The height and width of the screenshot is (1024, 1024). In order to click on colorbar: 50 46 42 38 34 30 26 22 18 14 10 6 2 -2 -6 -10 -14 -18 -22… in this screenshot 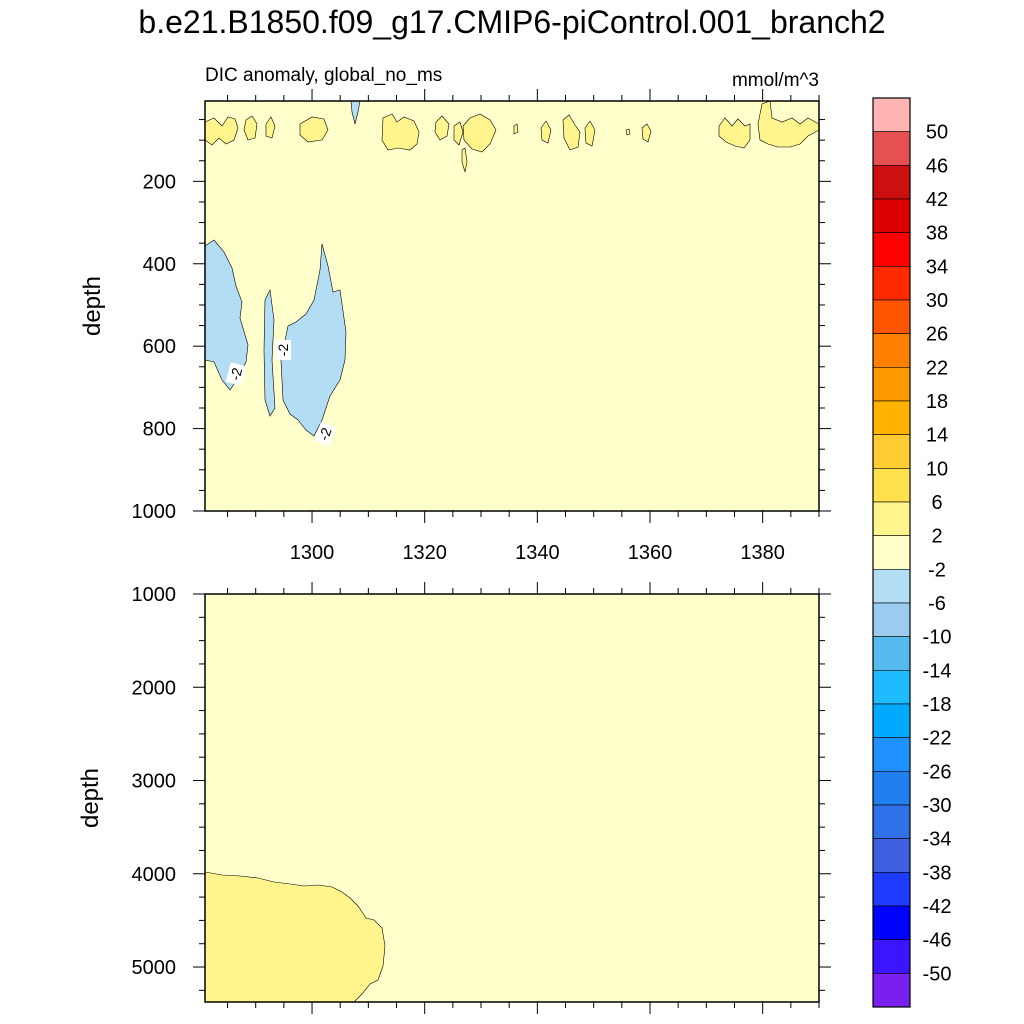, I will do `click(912, 552)`.